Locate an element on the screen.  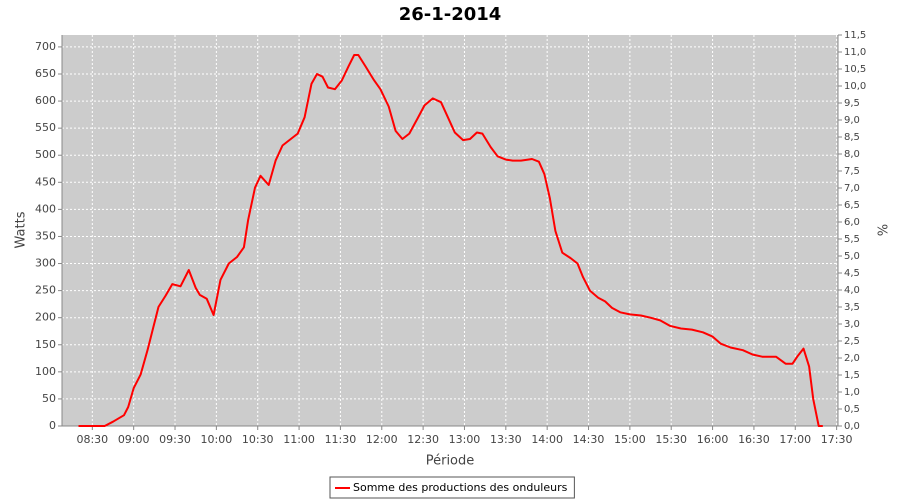
y2-tick-label: 3,5 is located at coordinates (852, 307).